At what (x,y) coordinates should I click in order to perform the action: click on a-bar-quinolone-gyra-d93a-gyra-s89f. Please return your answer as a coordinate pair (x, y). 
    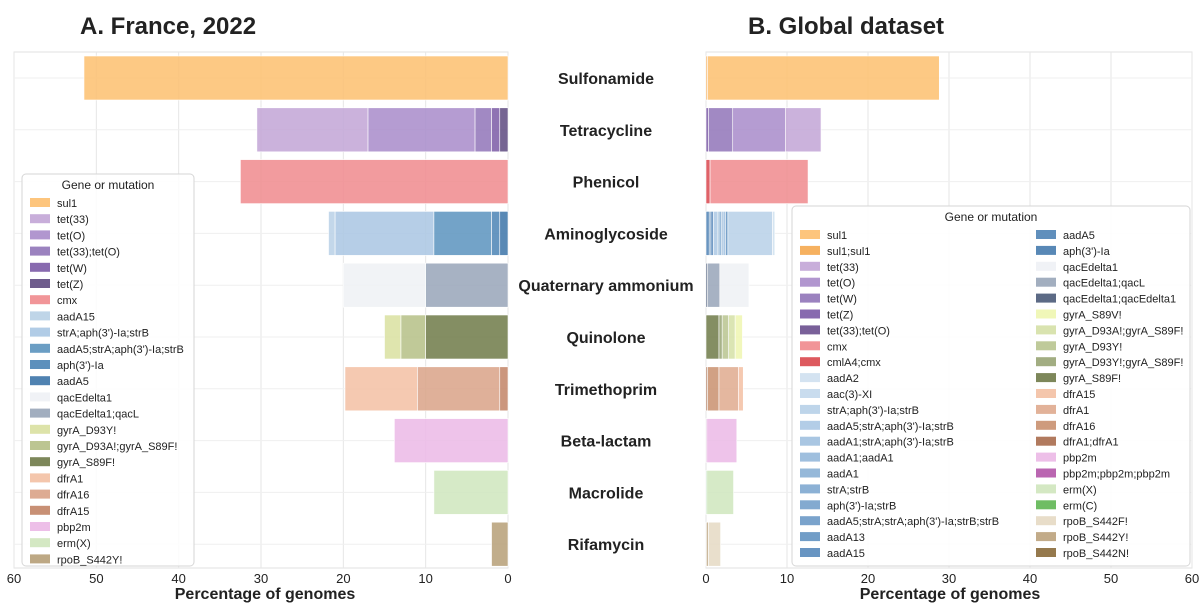
    Looking at the image, I should click on (413, 337).